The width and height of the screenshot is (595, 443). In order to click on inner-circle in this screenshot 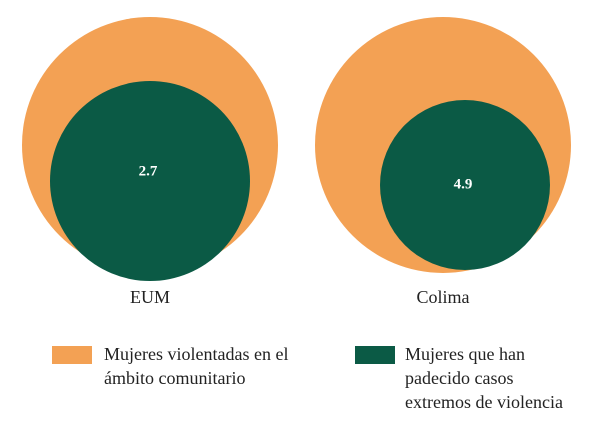, I will do `click(465, 185)`.